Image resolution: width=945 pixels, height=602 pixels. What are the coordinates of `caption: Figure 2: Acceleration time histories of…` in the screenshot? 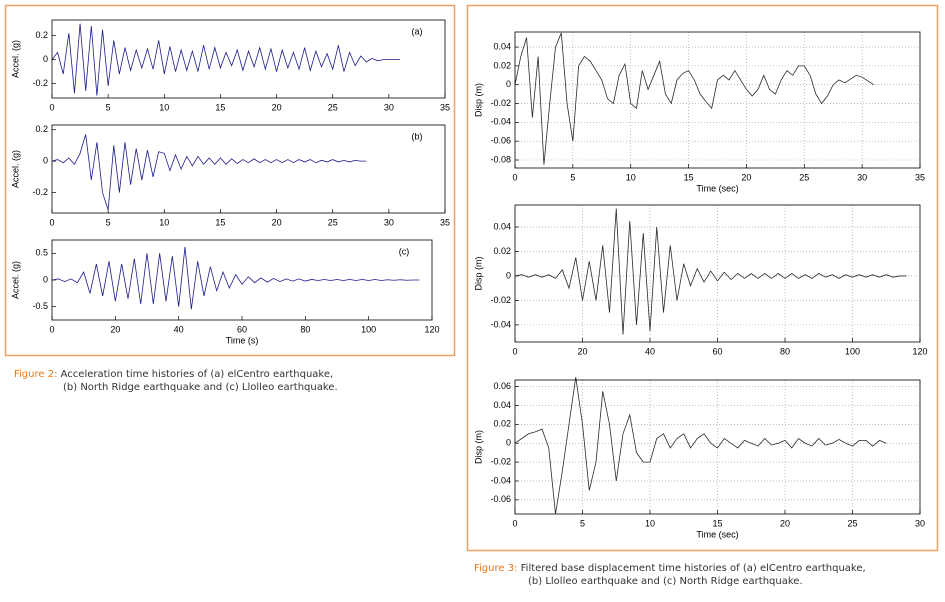 It's located at (173, 374).